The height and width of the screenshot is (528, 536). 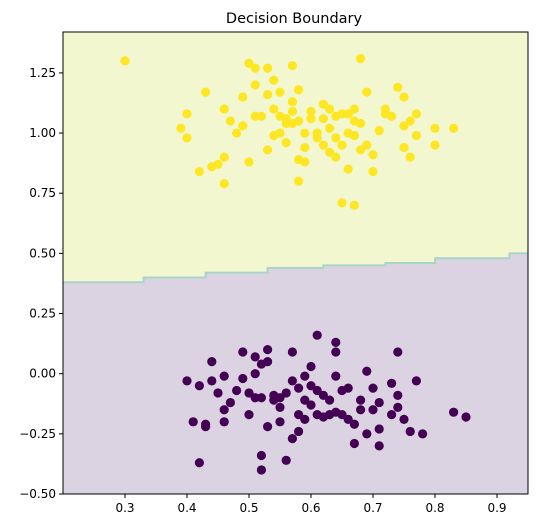 I want to click on y-tick-label: 1.00, so click(x=42, y=133).